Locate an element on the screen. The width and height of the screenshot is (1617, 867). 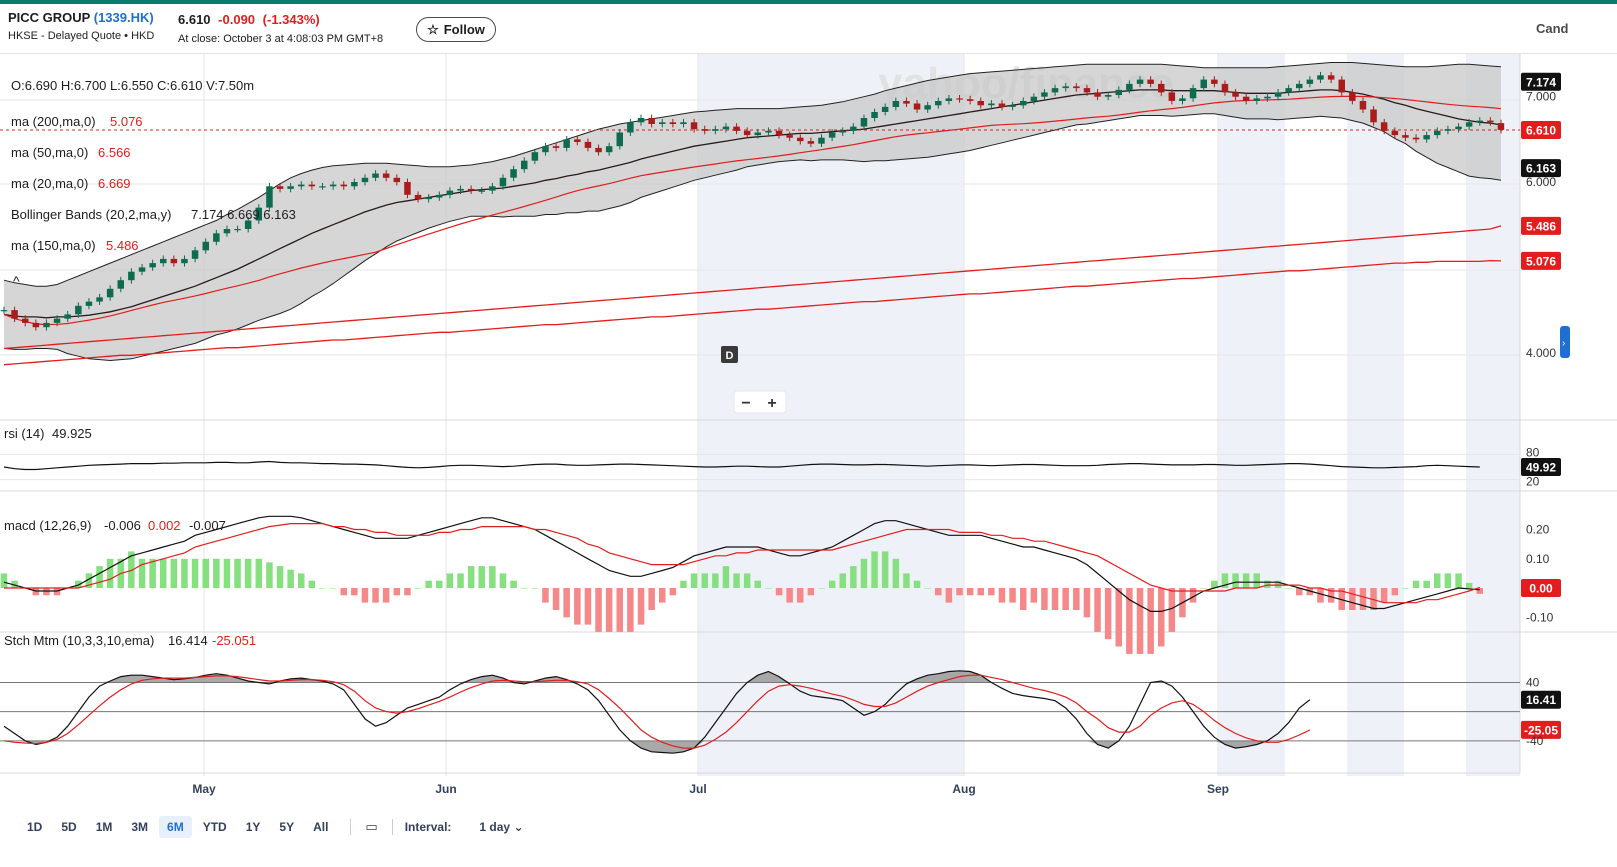
calendar-icon: ▭ is located at coordinates (371, 826).